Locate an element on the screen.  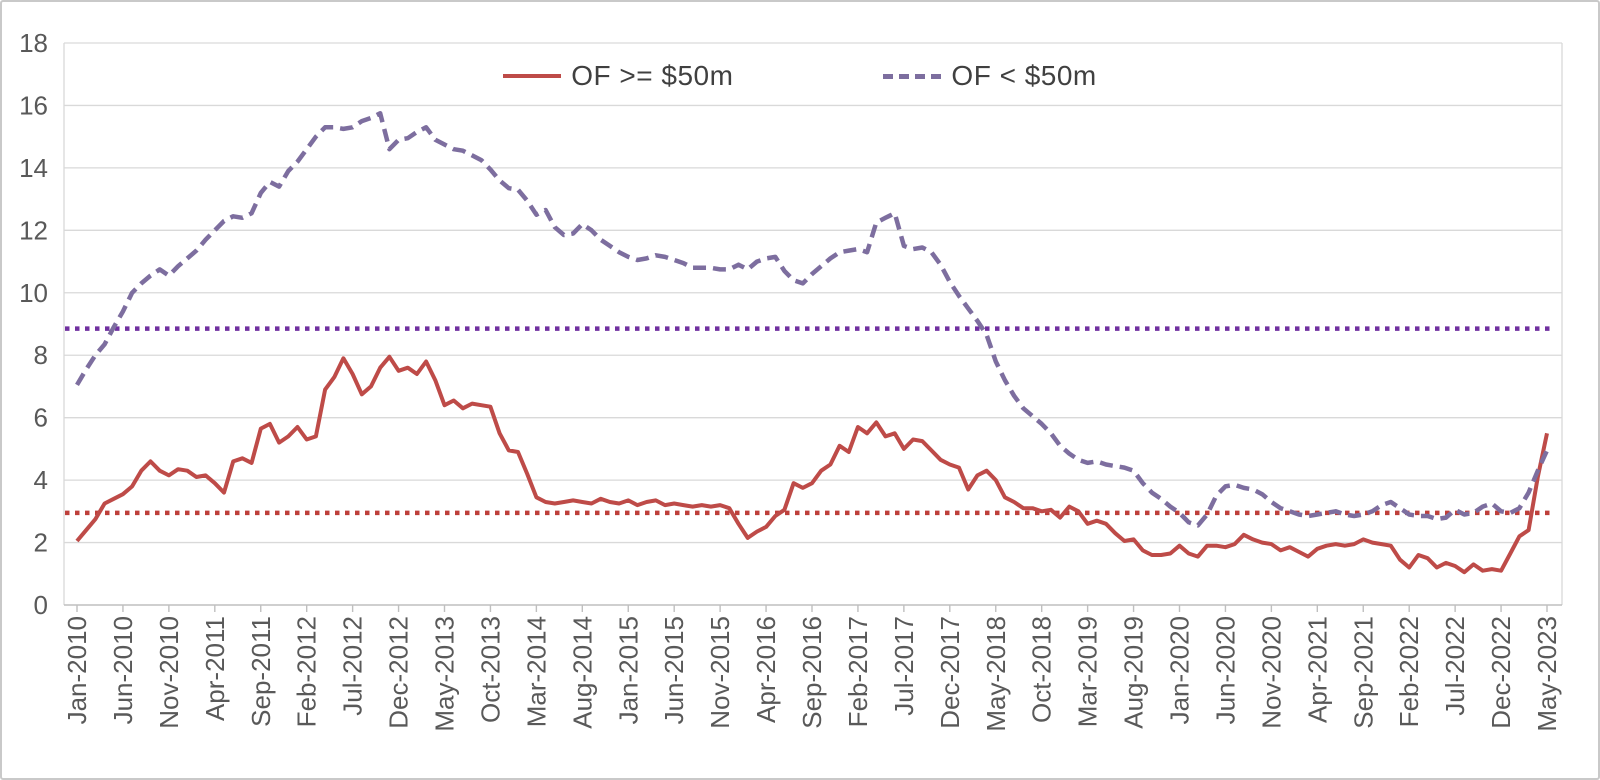
x-tick-label: Jan-2010 is located at coordinates (77, 670).